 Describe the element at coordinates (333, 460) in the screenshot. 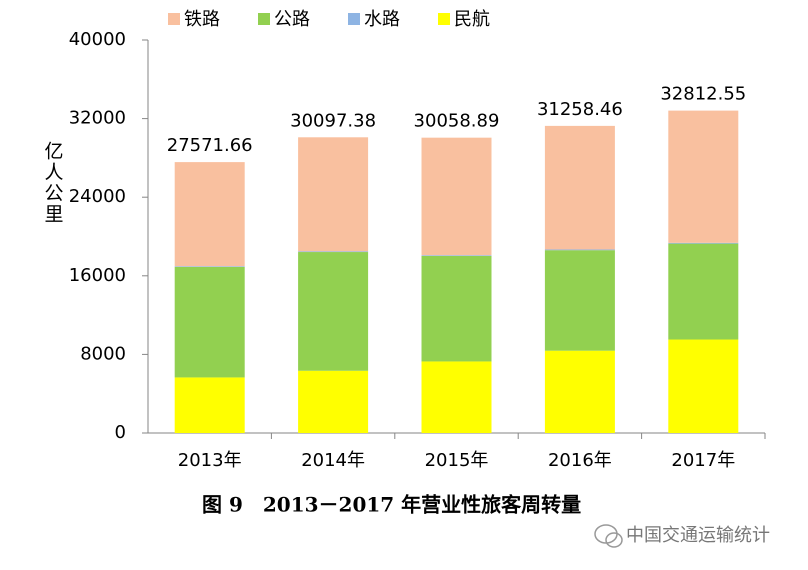

I see `x-tick-label: 2014年` at that location.